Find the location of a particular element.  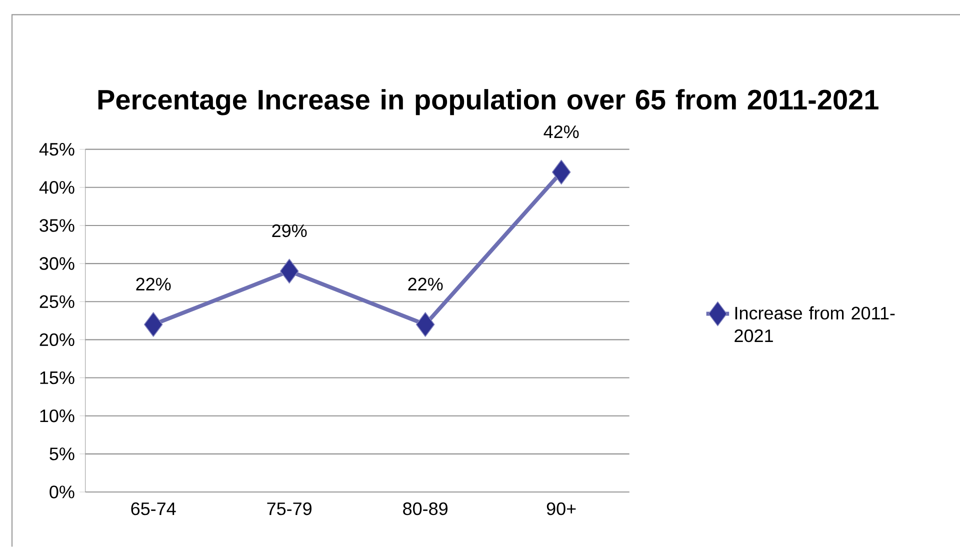

y-tick-label: 30% is located at coordinates (57, 263).